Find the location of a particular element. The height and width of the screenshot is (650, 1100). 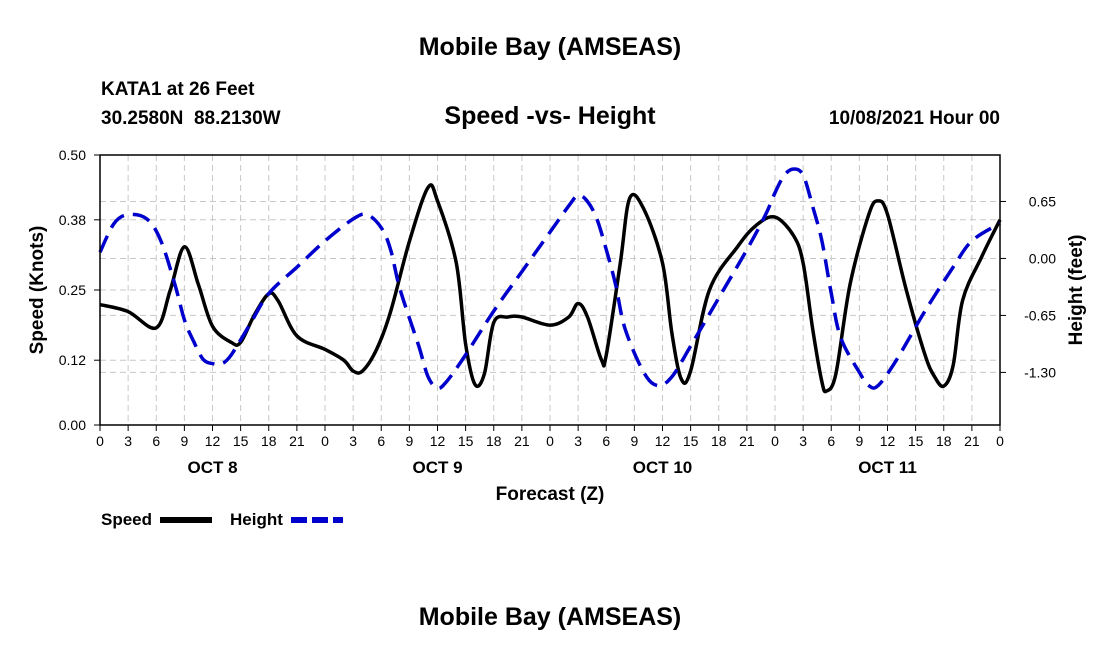

y-right-tick-label: -1.30 is located at coordinates (1040, 372).